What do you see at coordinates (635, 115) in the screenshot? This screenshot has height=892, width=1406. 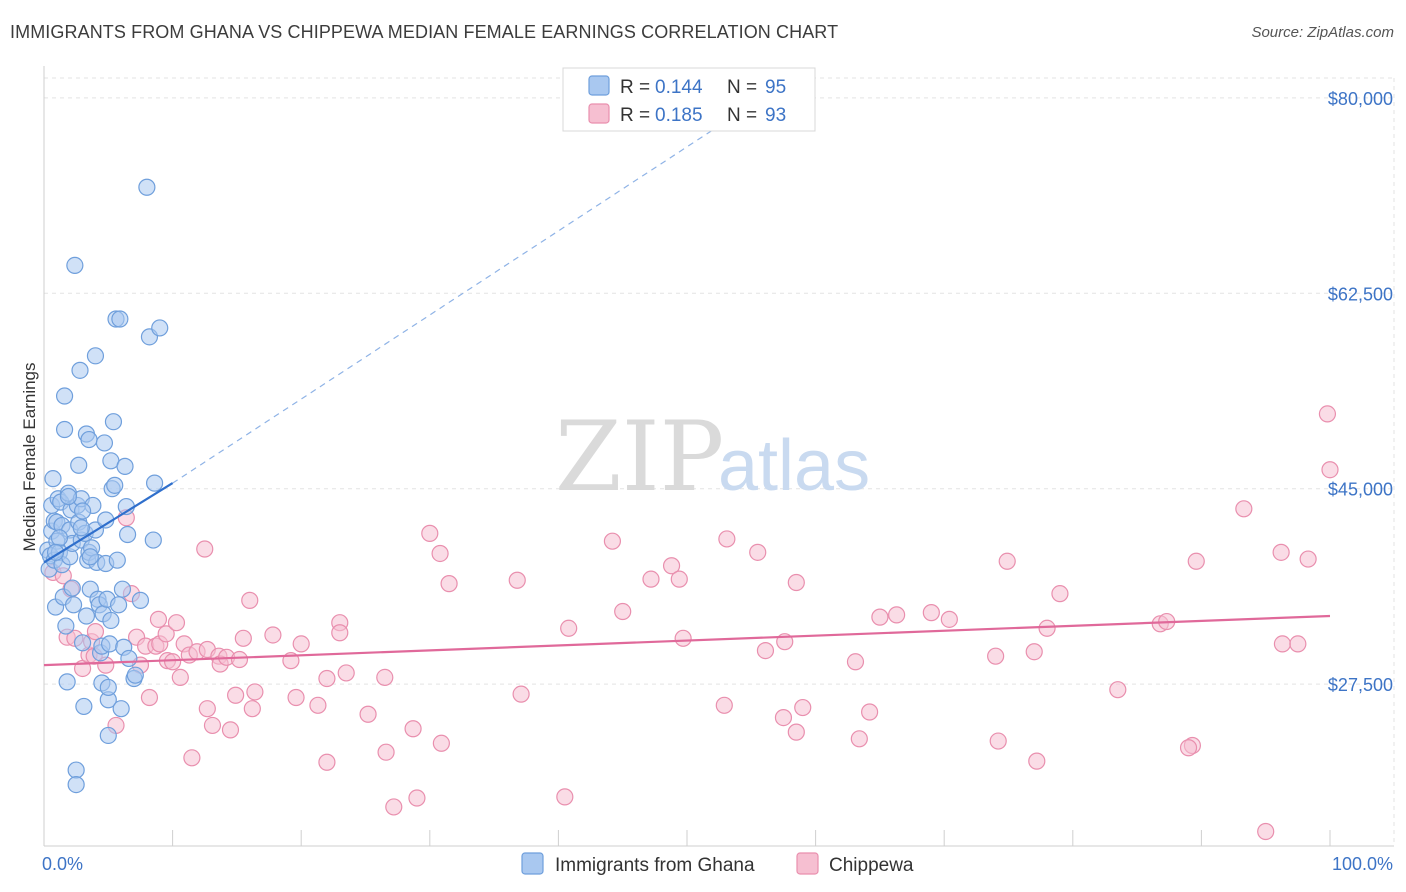 I see `legend-r-label-chippewa: R =` at bounding box center [635, 115].